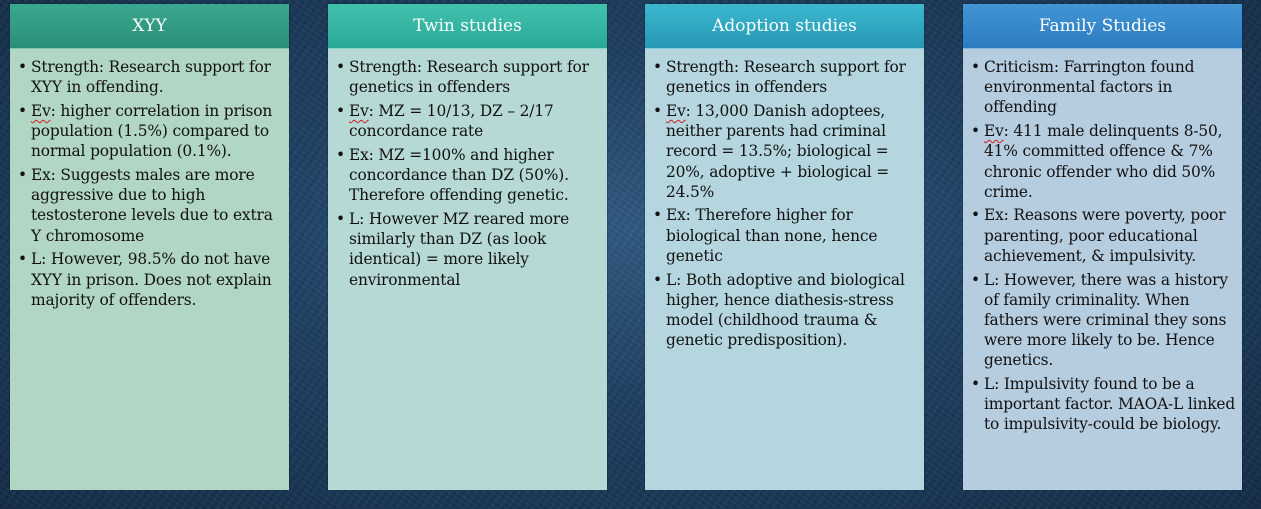 The width and height of the screenshot is (1261, 509). What do you see at coordinates (784, 26) in the screenshot?
I see `column-title: Adoption studies` at bounding box center [784, 26].